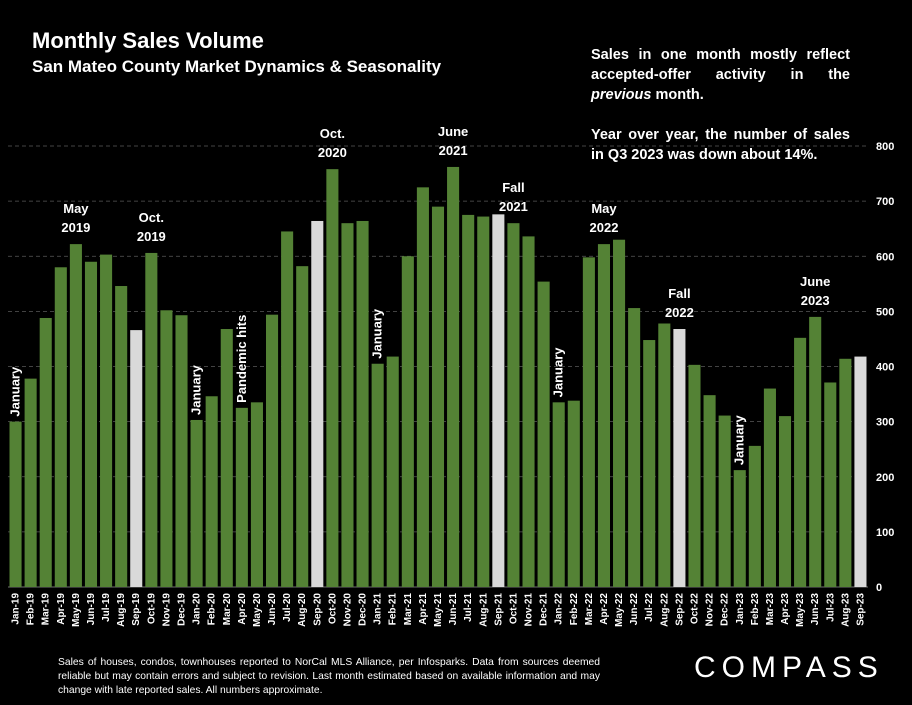  Describe the element at coordinates (860, 609) in the screenshot. I see `x-tick-label: Sep-23` at that location.